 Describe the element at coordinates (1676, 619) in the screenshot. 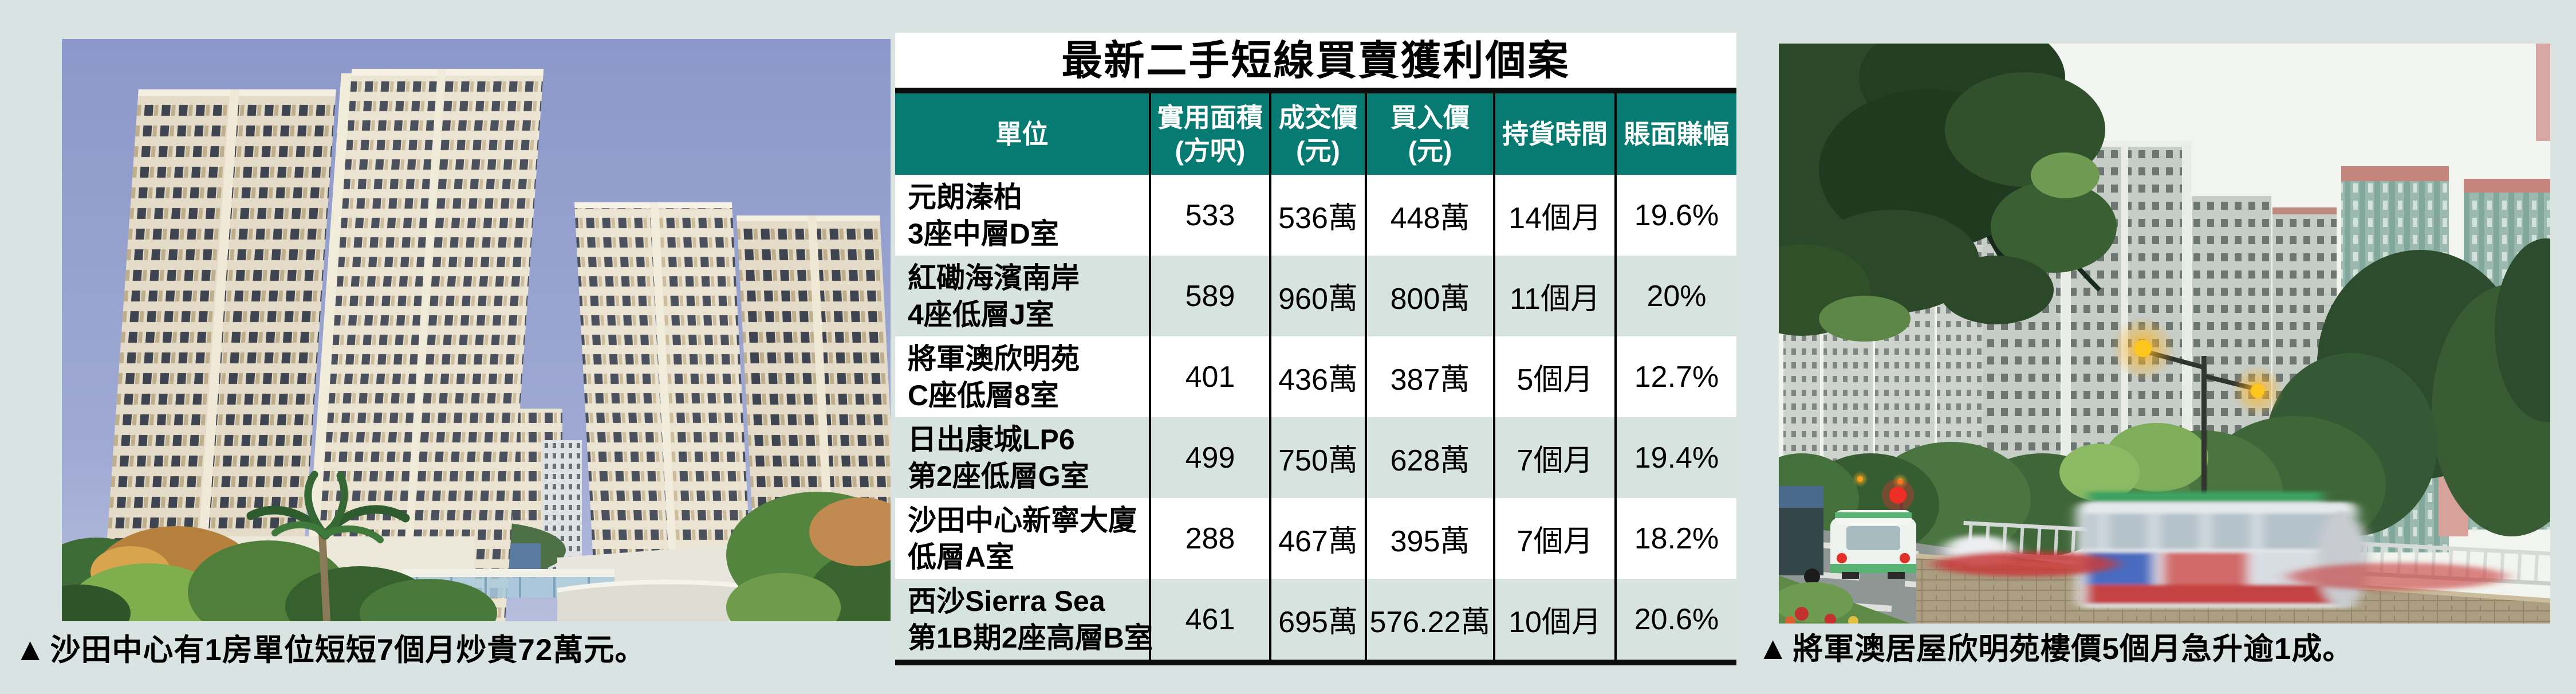

I see `cell-gain: 20.6%` at that location.